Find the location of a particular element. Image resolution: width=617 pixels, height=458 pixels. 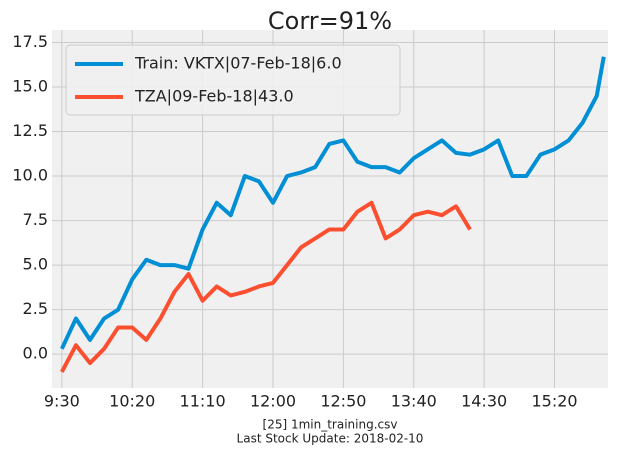

y-tick-label: 2.5 is located at coordinates (35, 308).